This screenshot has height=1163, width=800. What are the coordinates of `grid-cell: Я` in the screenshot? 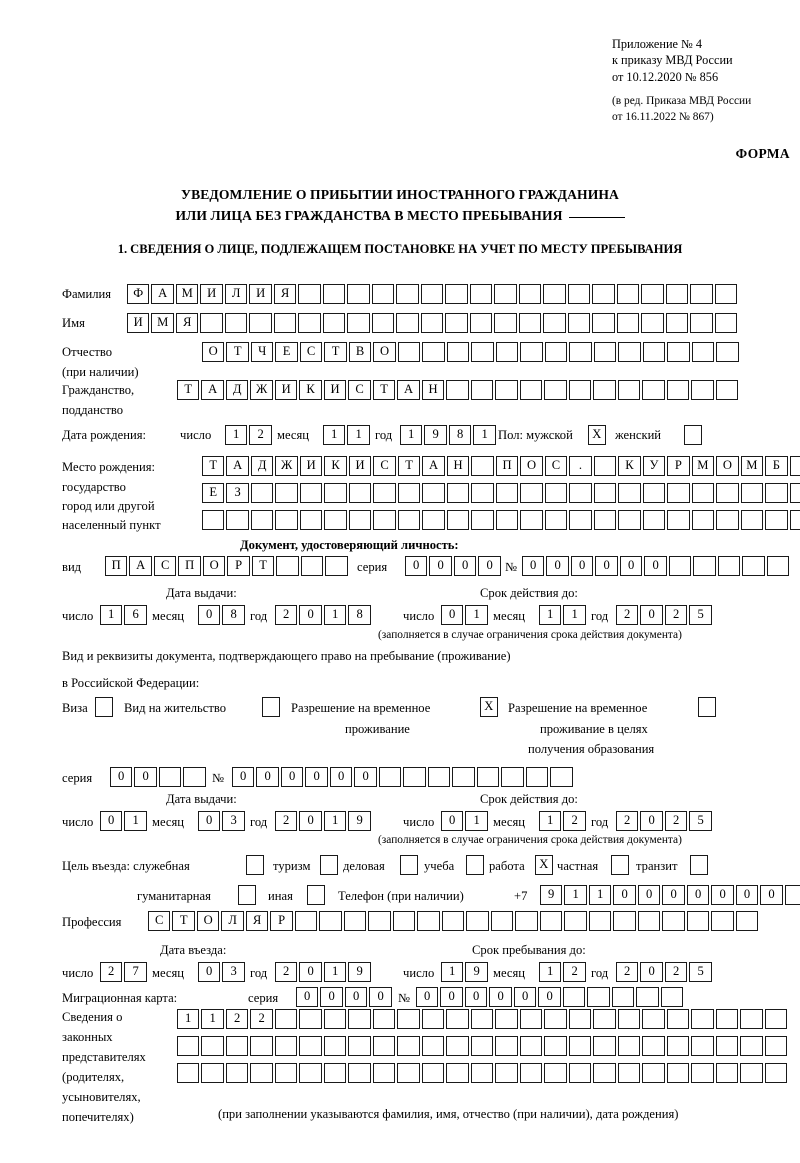 It's located at (187, 323).